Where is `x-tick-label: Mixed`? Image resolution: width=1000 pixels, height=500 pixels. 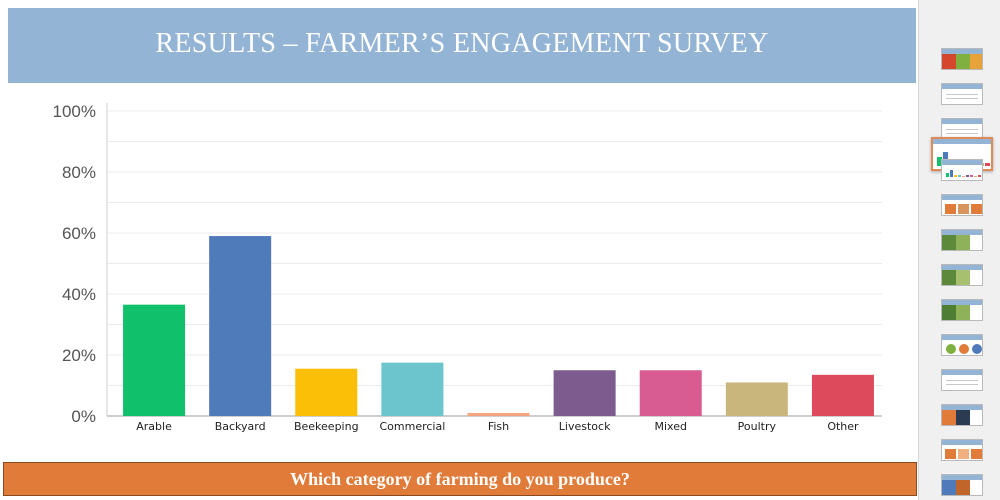
x-tick-label: Mixed is located at coordinates (670, 426).